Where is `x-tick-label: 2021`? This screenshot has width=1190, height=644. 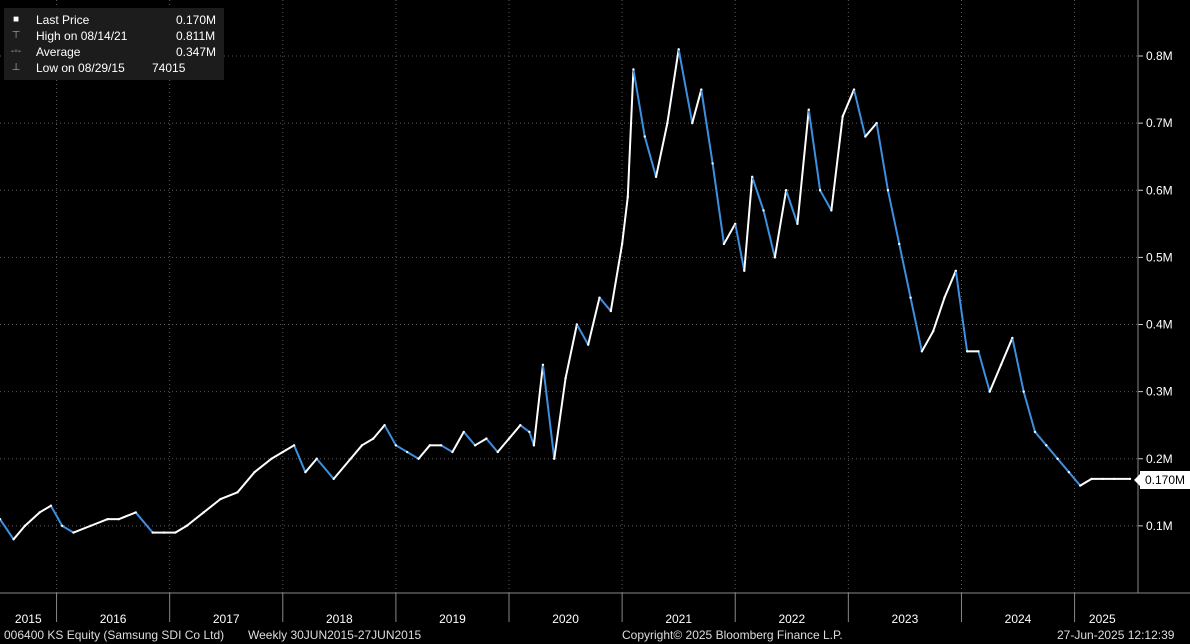
x-tick-label: 2021 is located at coordinates (678, 619).